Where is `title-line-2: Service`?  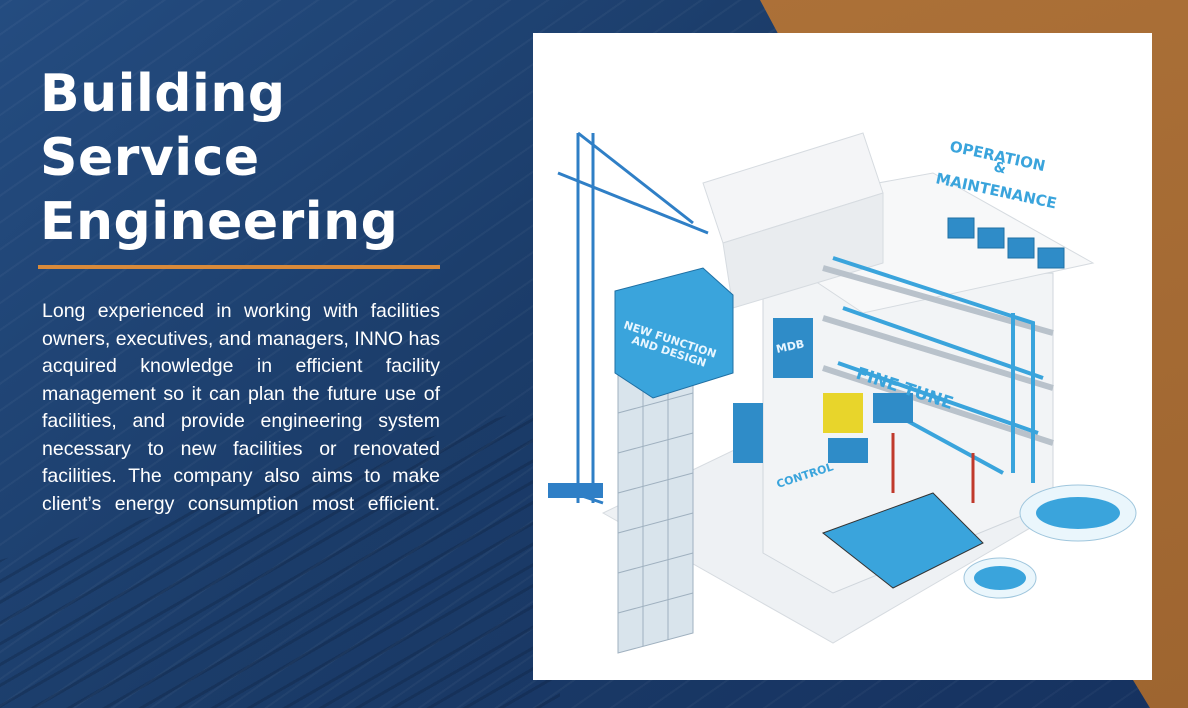 title-line-2: Service is located at coordinates (150, 158).